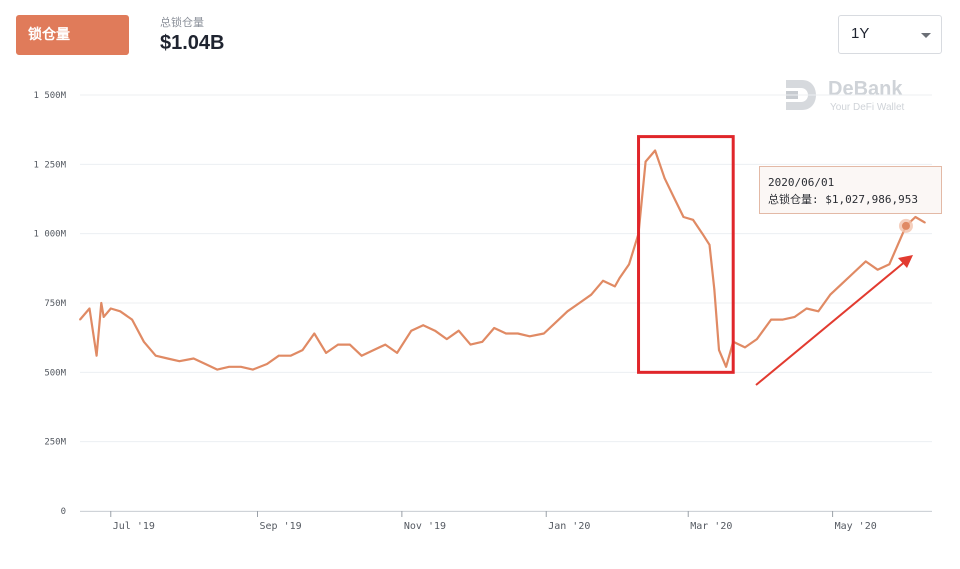 Image resolution: width=960 pixels, height=569 pixels. What do you see at coordinates (831, 322) in the screenshot?
I see `trend-arrow-shaft` at bounding box center [831, 322].